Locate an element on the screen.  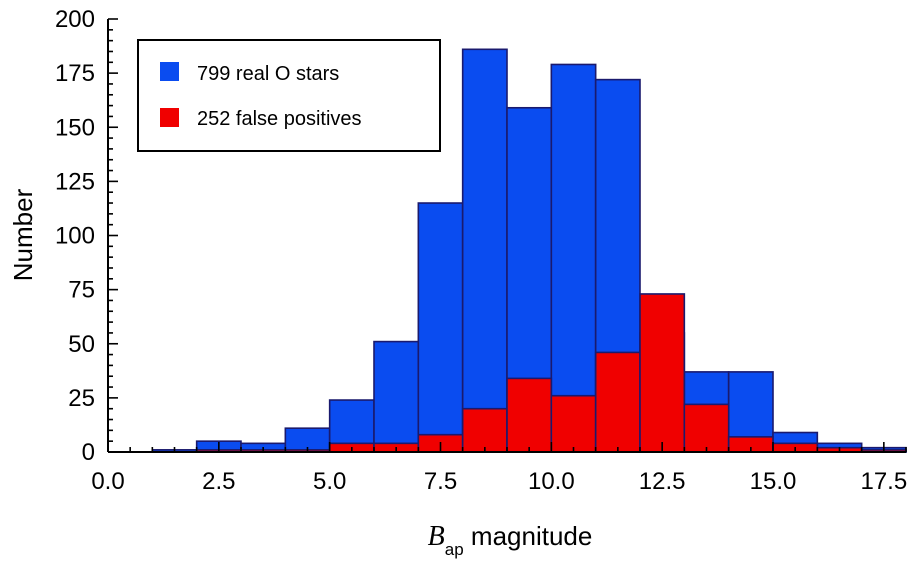
legend-label-real-o-stars: 799 real O stars is located at coordinates (268, 74).